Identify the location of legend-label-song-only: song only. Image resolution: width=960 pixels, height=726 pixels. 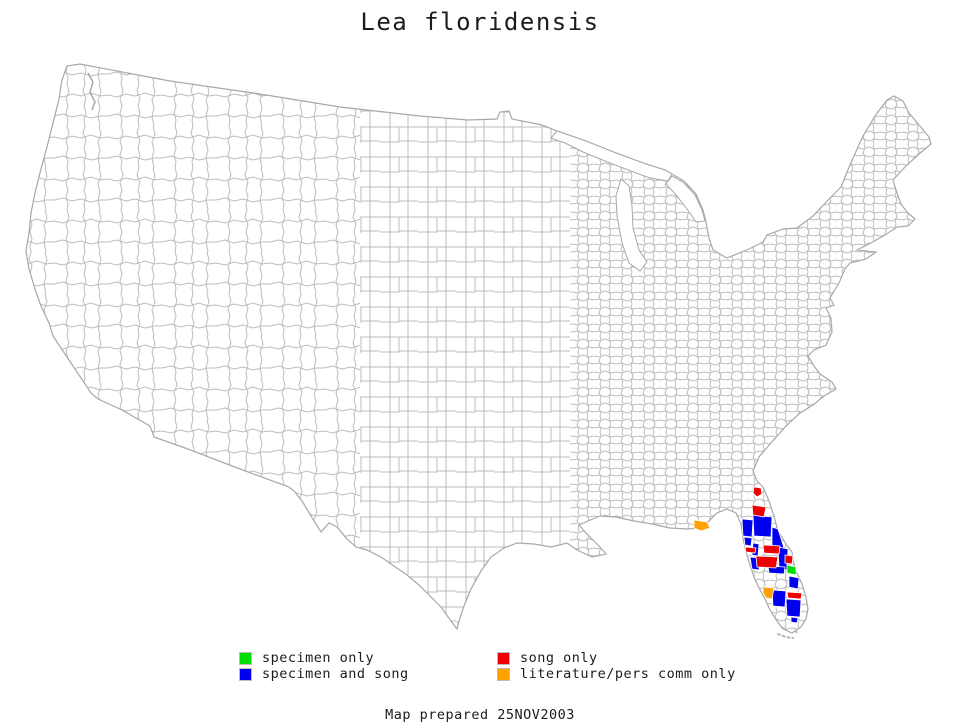
(559, 658).